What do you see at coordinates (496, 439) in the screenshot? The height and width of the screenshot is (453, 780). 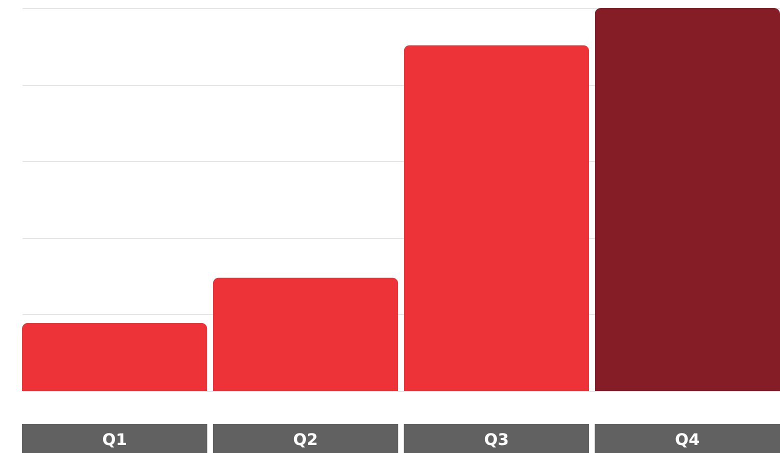 I see `x-tick-label: Q3` at bounding box center [496, 439].